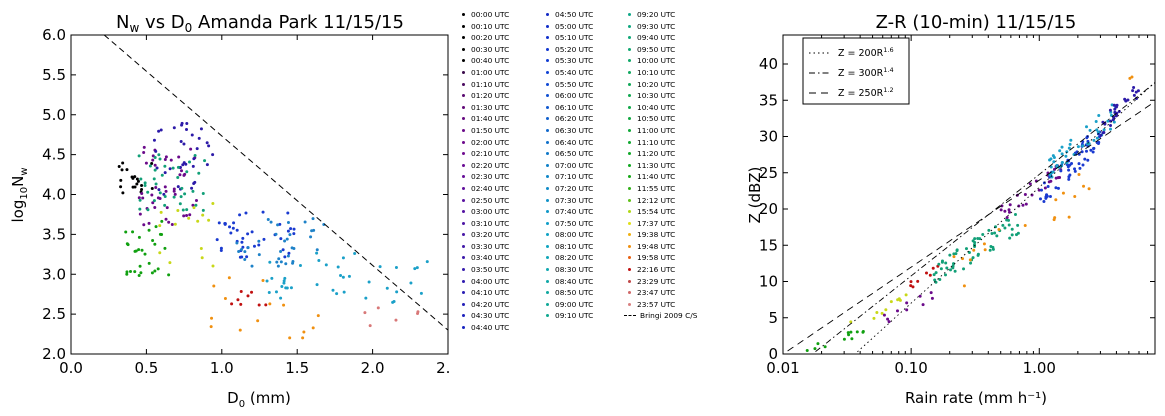  What do you see at coordinates (490, 84) in the screenshot?
I see `legend-label: 01:10 UTC` at bounding box center [490, 84].